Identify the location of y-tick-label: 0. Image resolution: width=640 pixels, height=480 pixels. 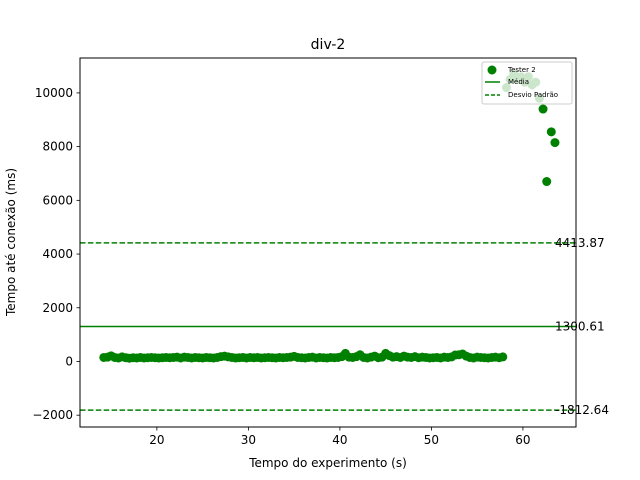
(69, 361).